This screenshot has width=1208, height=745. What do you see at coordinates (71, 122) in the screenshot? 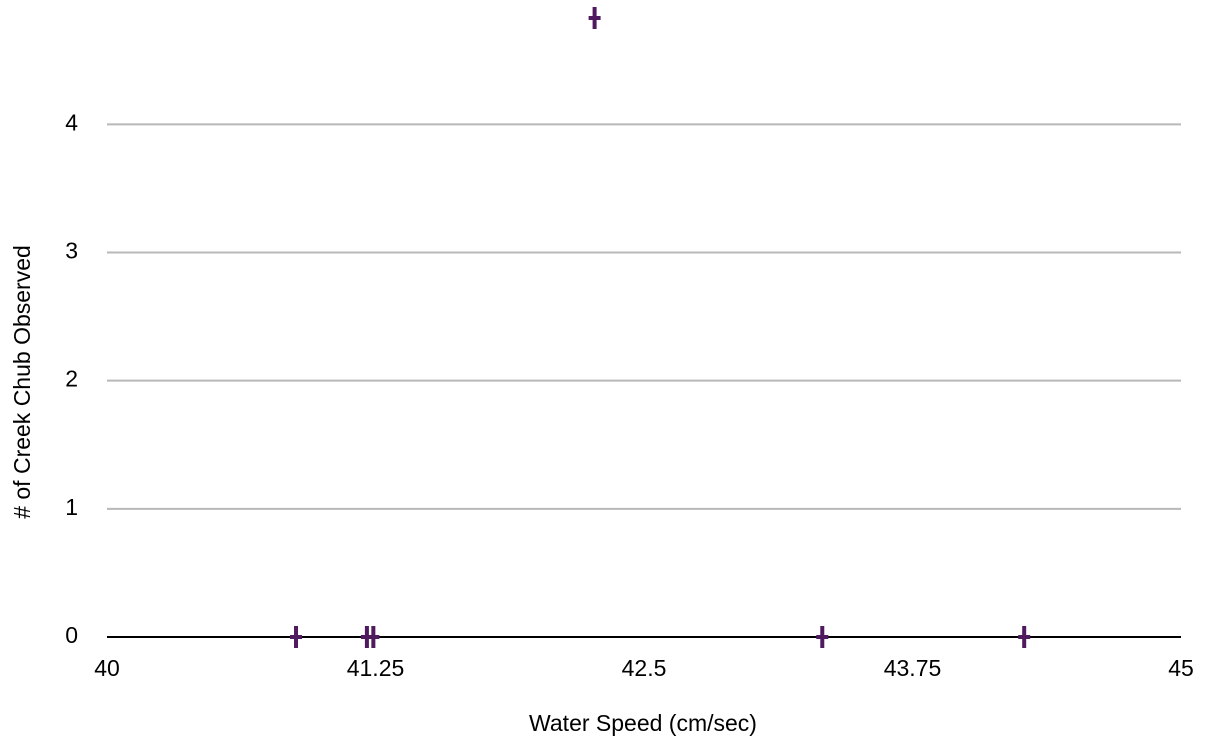
I see `y-tick-label: 4` at bounding box center [71, 122].